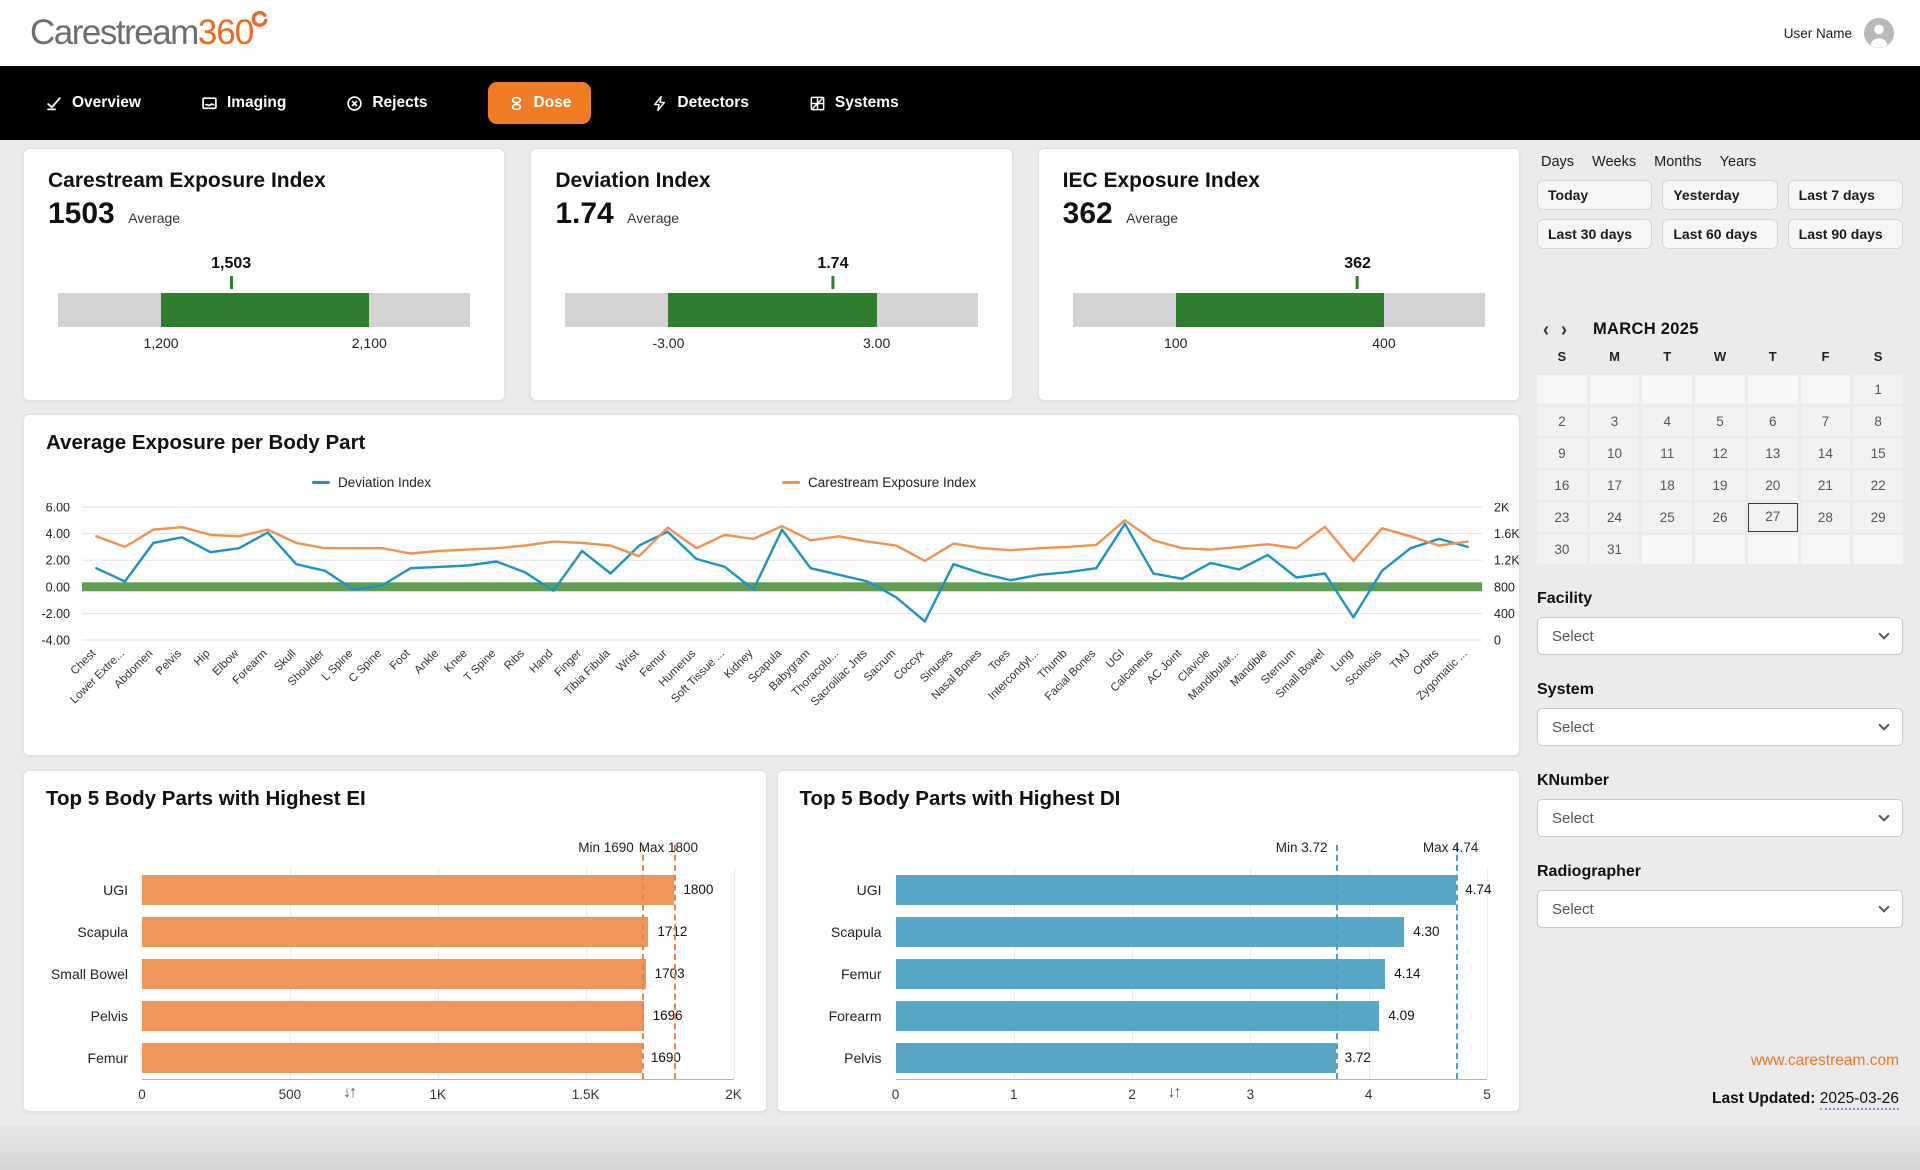 This screenshot has width=1920, height=1170. I want to click on calendar-day-selected: 27, so click(1772, 517).